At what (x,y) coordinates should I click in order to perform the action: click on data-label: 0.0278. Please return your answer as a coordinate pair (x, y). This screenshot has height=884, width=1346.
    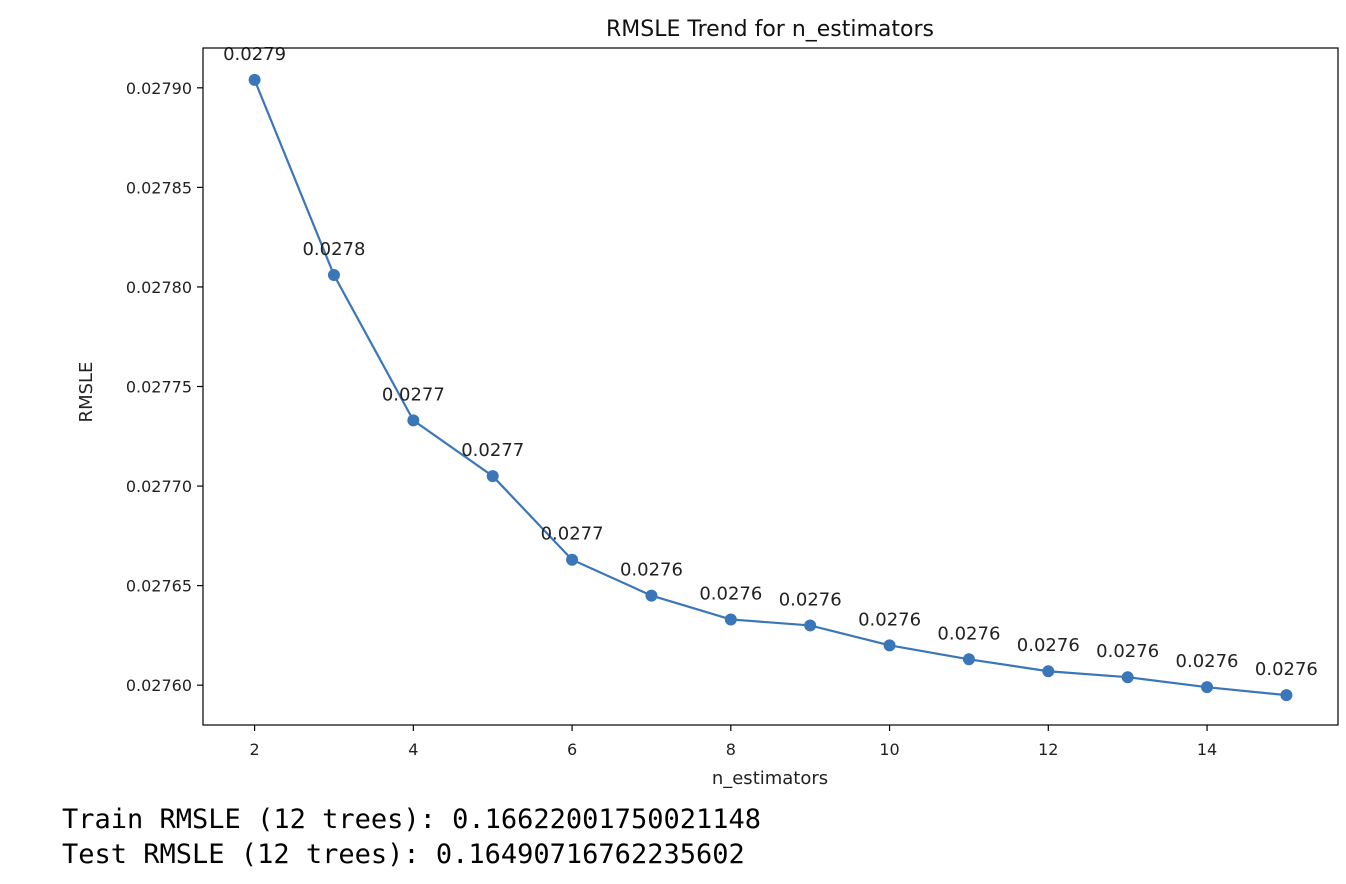
    Looking at the image, I should click on (333, 249).